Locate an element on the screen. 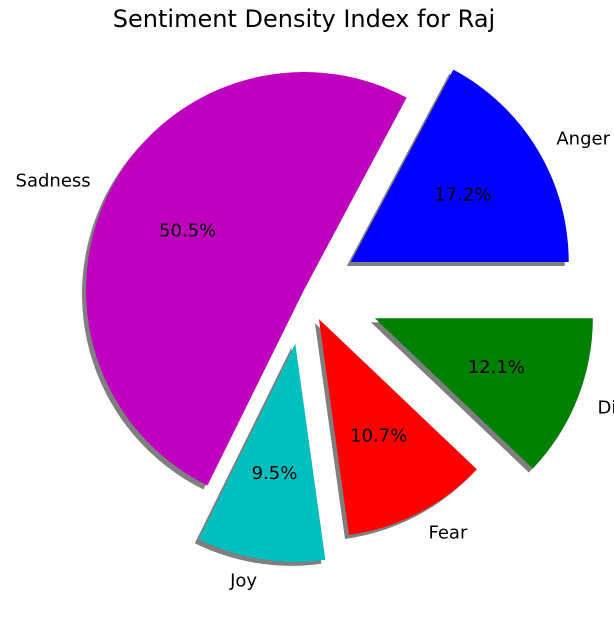 Image resolution: width=614 pixels, height=628 pixels. slice-disgust is located at coordinates (483, 393).